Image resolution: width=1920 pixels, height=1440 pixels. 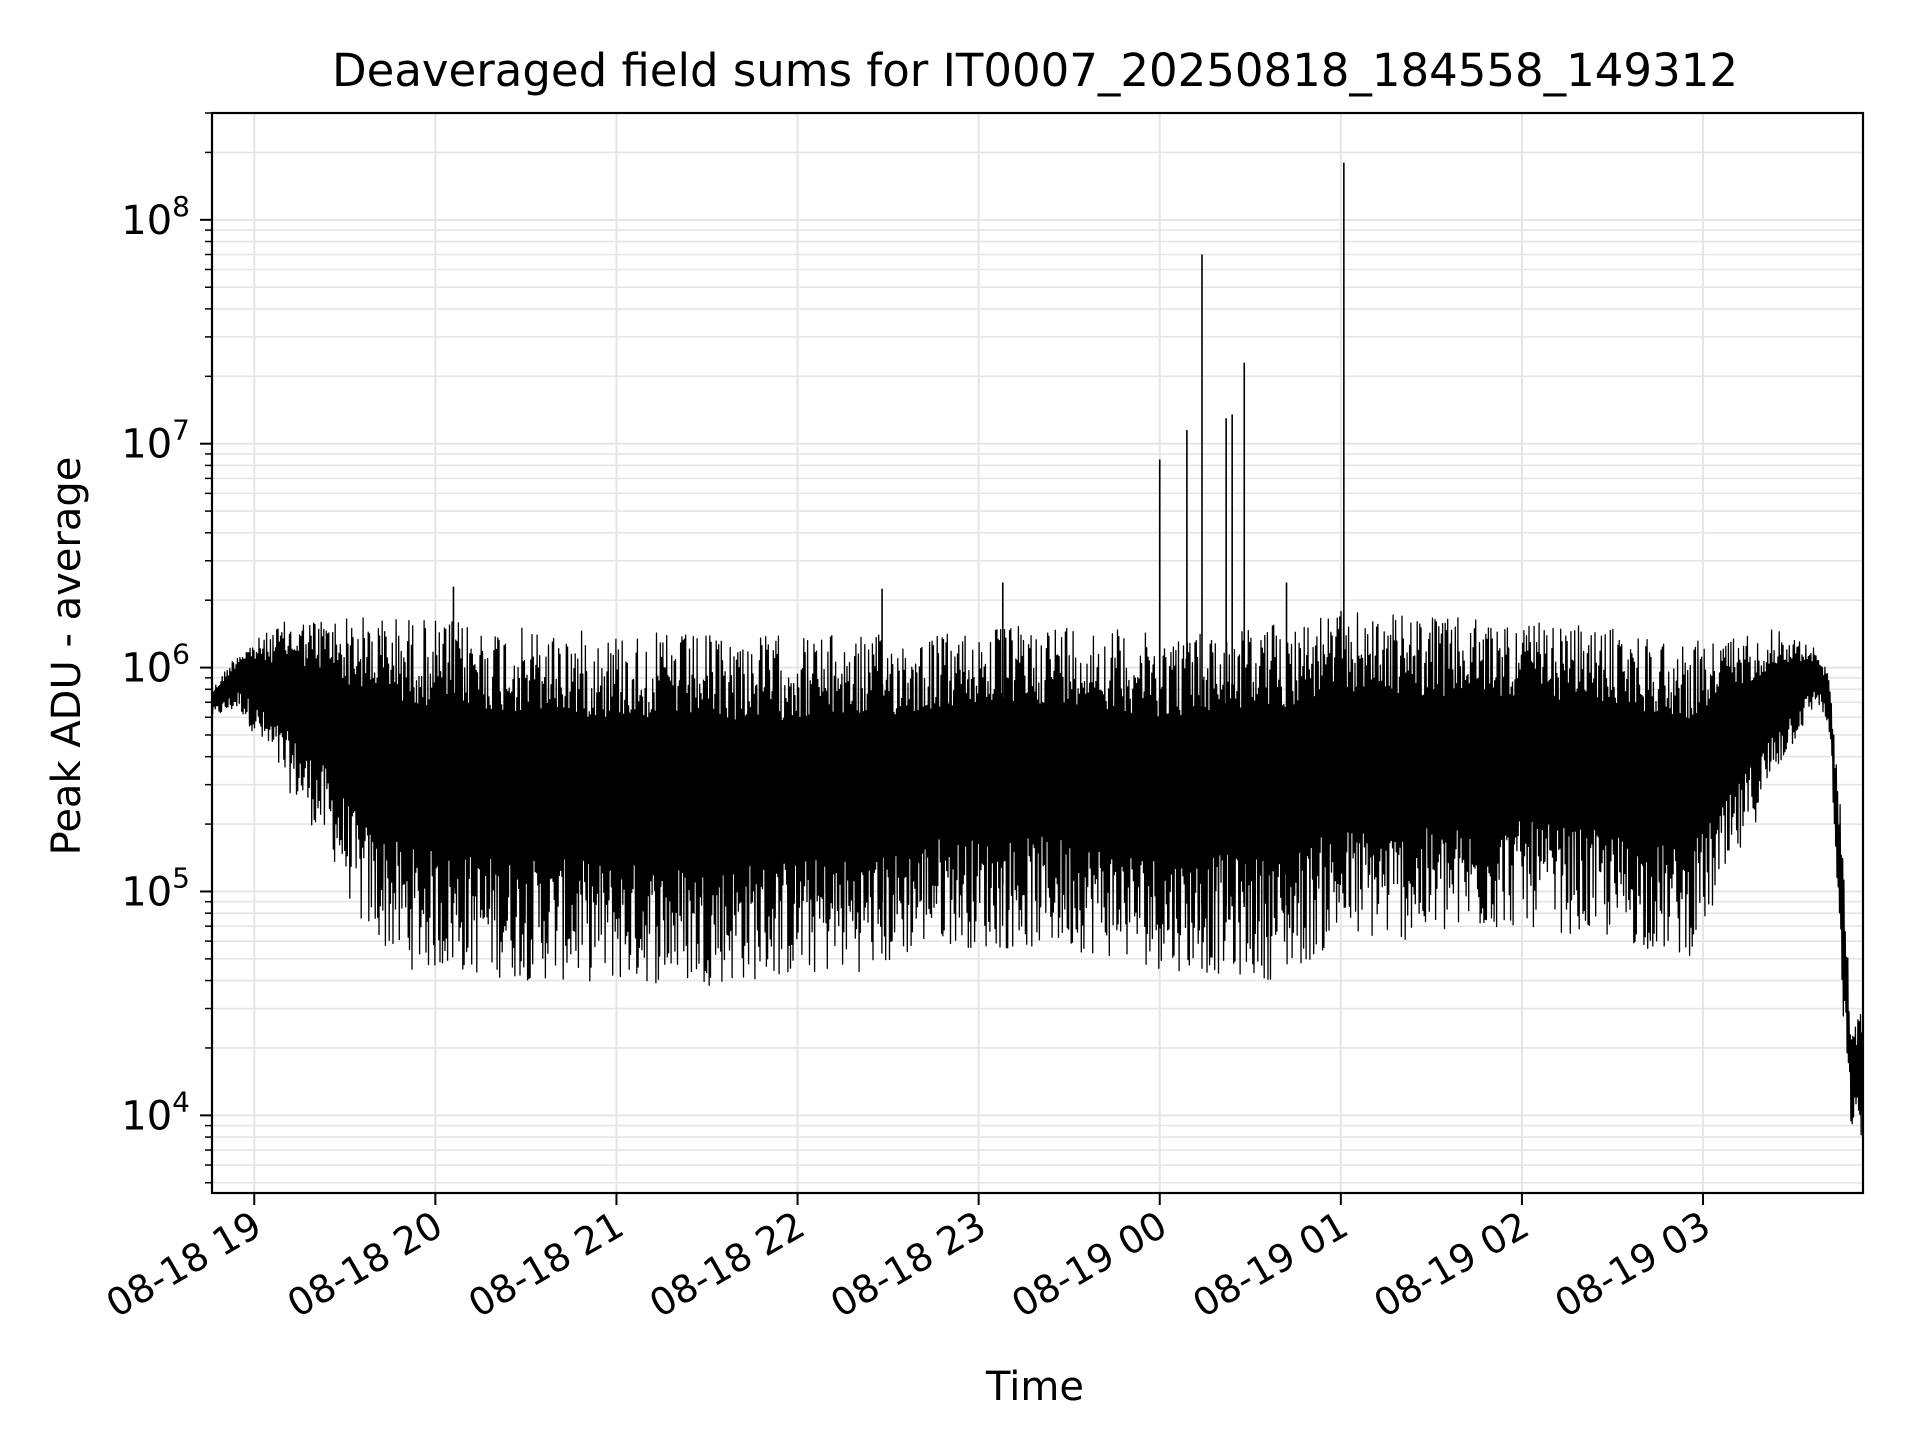 I want to click on y-axis: 10⁴ 10⁵ 10⁶ 10⁷ 10⁸, so click(x=166, y=648).